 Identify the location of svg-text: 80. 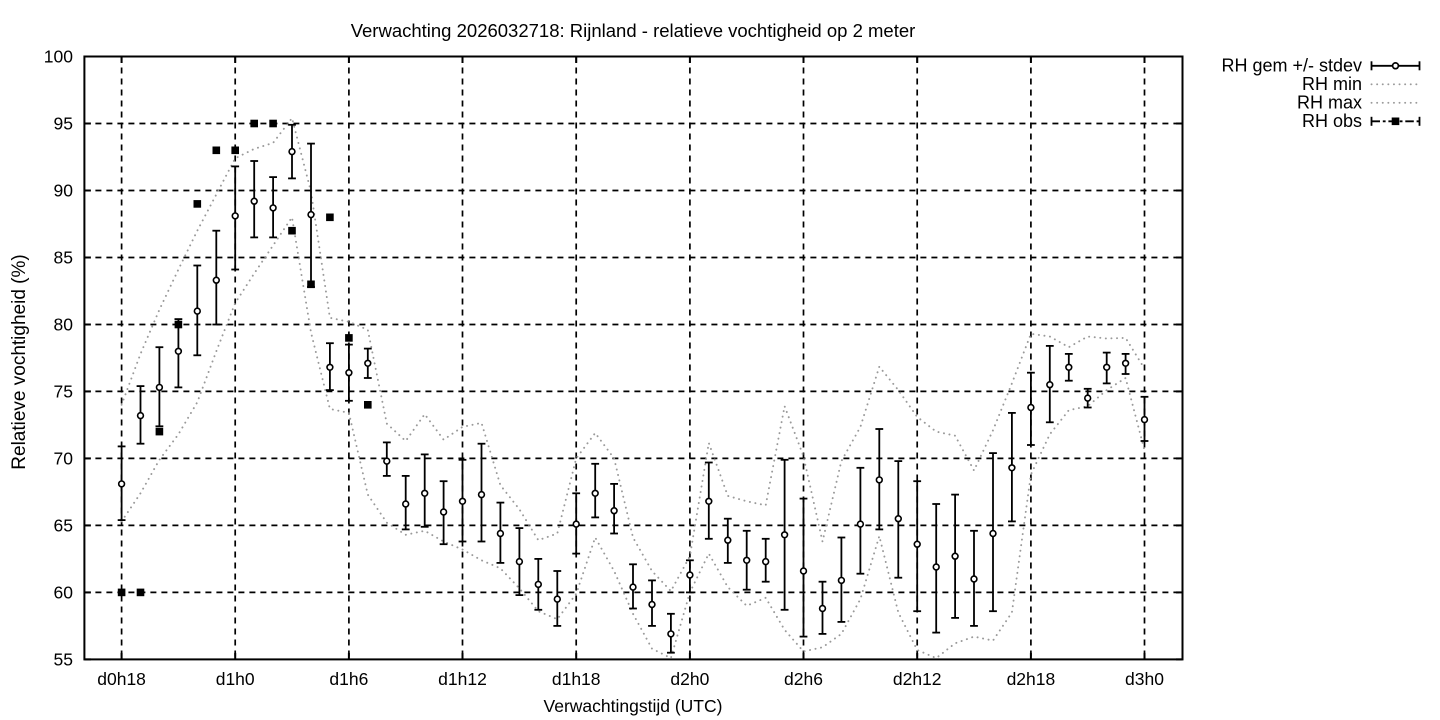
(64, 325).